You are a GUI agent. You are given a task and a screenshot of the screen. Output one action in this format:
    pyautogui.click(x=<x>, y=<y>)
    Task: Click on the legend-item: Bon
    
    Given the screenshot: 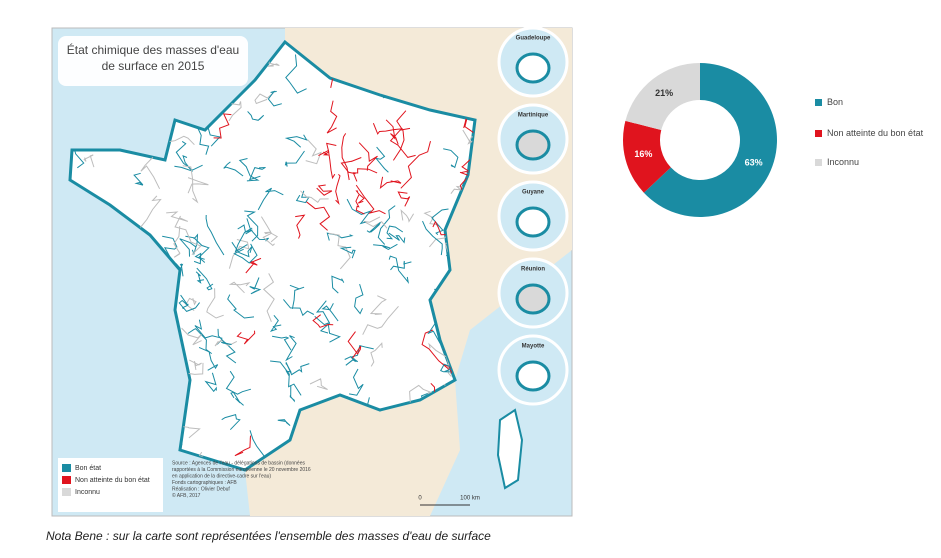 What is the action you would take?
    pyautogui.click(x=870, y=102)
    